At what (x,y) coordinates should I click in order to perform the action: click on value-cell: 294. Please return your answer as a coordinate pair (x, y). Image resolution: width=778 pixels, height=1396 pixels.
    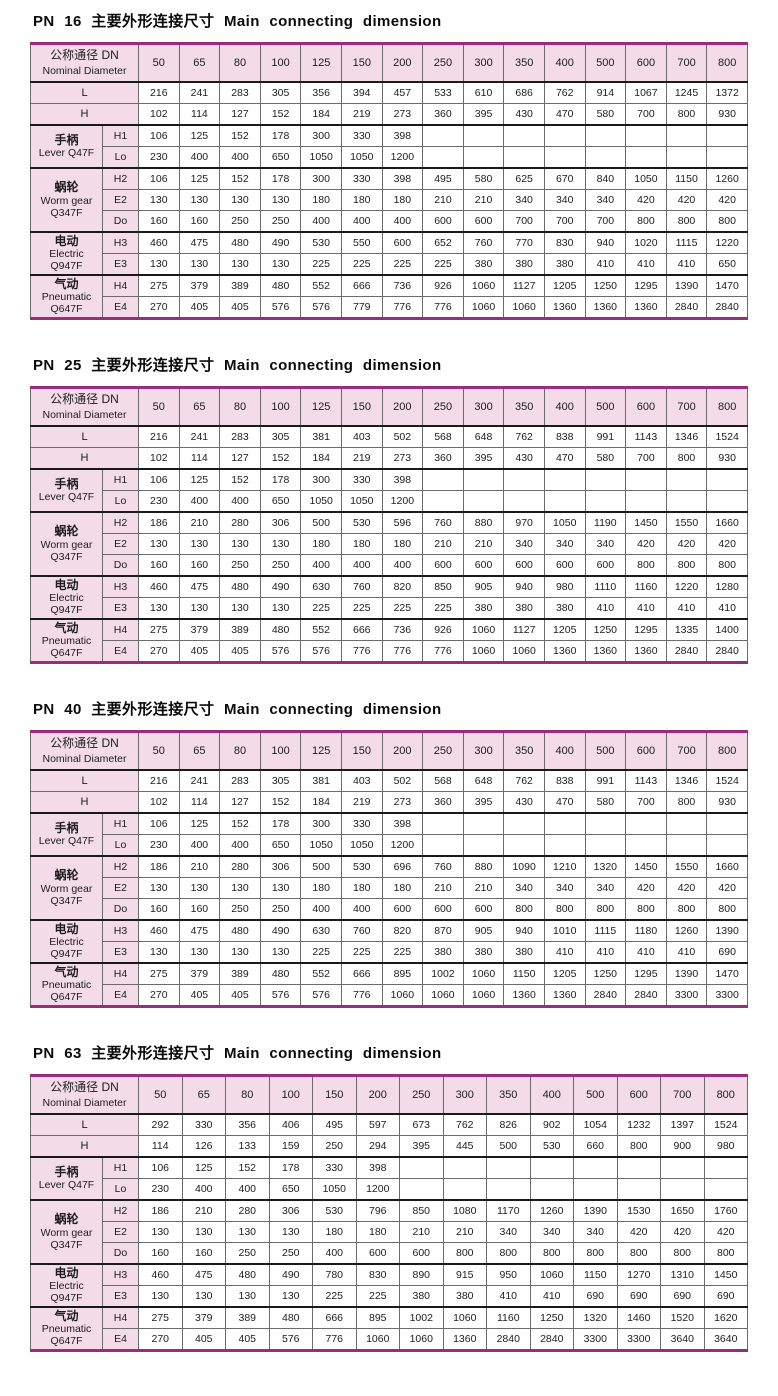
    Looking at the image, I should click on (377, 1146).